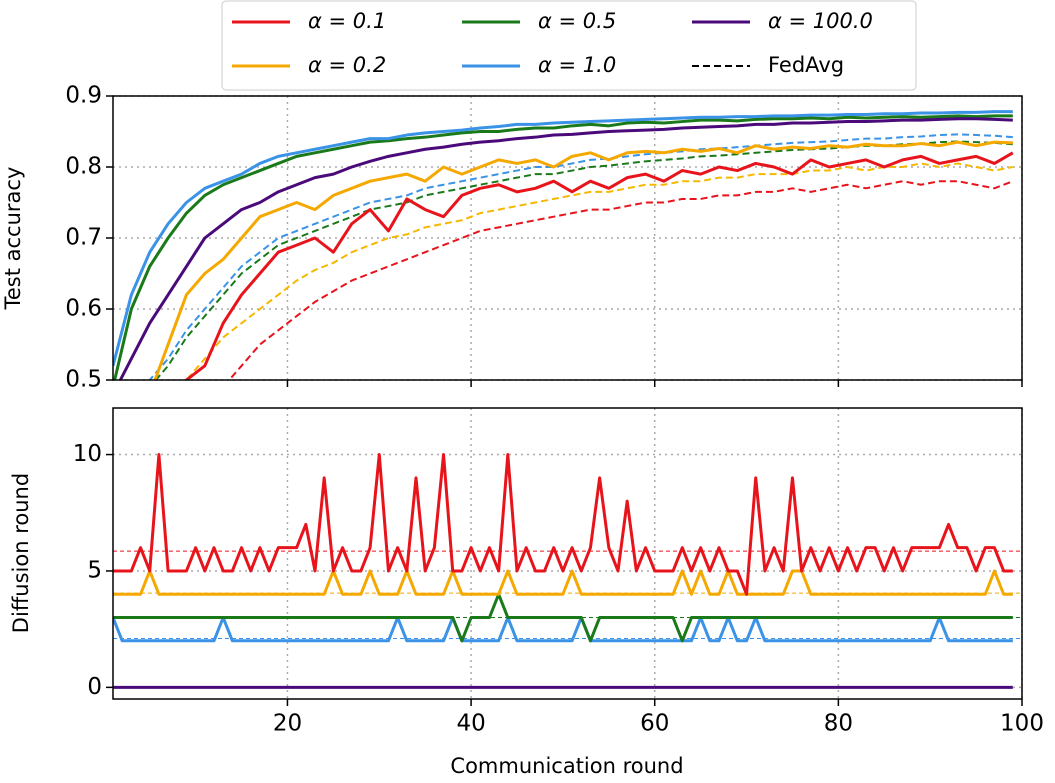 This screenshot has height=783, width=1055. Describe the element at coordinates (577, 65) in the screenshot. I see `legend-label: α = 1.0` at that location.